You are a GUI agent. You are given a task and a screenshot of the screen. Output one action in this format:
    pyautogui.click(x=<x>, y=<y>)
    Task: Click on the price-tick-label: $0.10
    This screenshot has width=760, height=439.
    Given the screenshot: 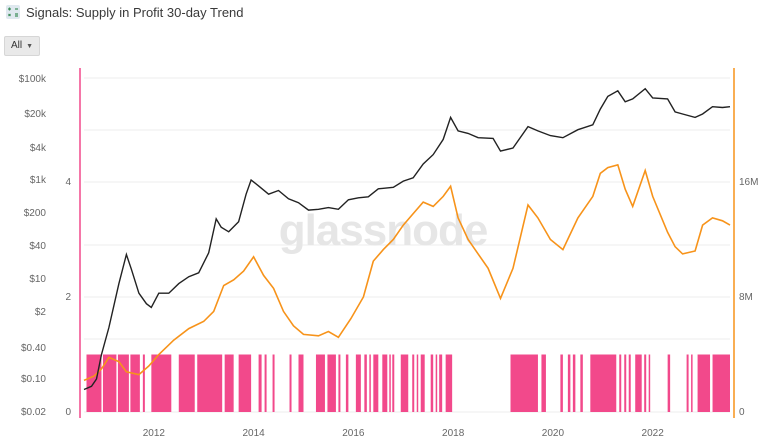 What is the action you would take?
    pyautogui.click(x=33, y=379)
    